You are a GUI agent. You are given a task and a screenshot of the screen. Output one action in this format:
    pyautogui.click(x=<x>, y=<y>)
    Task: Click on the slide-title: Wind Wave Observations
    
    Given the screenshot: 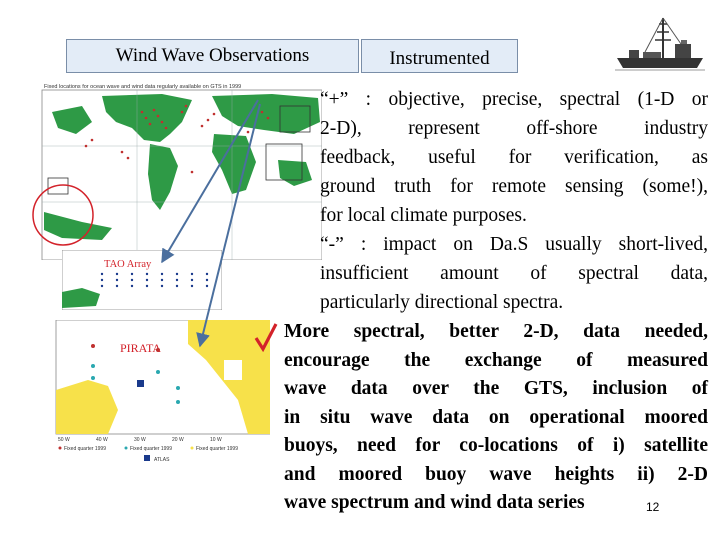 What is the action you would take?
    pyautogui.click(x=212, y=55)
    